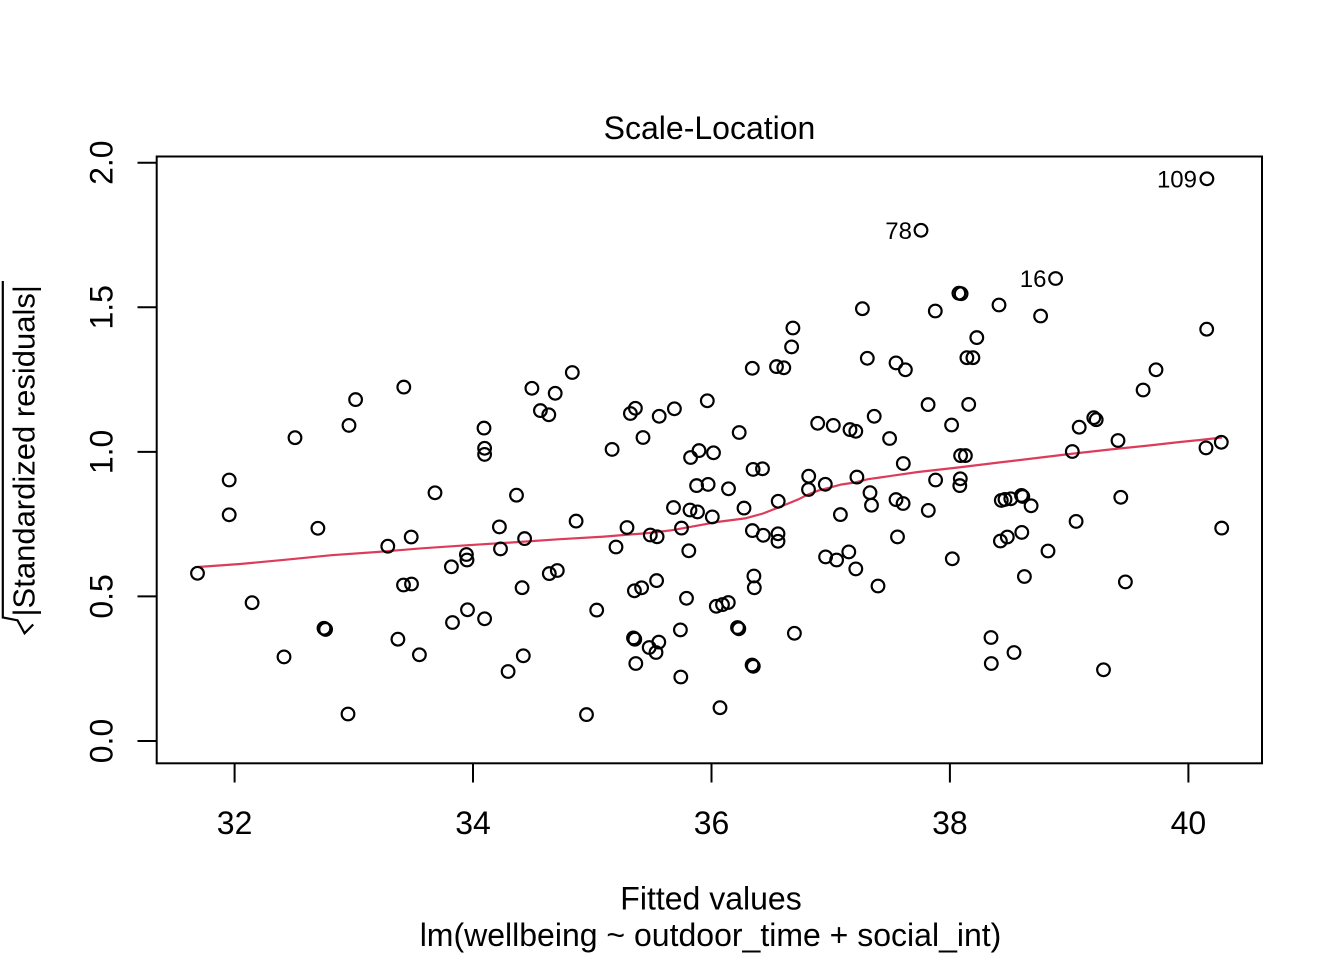  I want to click on svg-text: Fitted values, so click(710, 899).